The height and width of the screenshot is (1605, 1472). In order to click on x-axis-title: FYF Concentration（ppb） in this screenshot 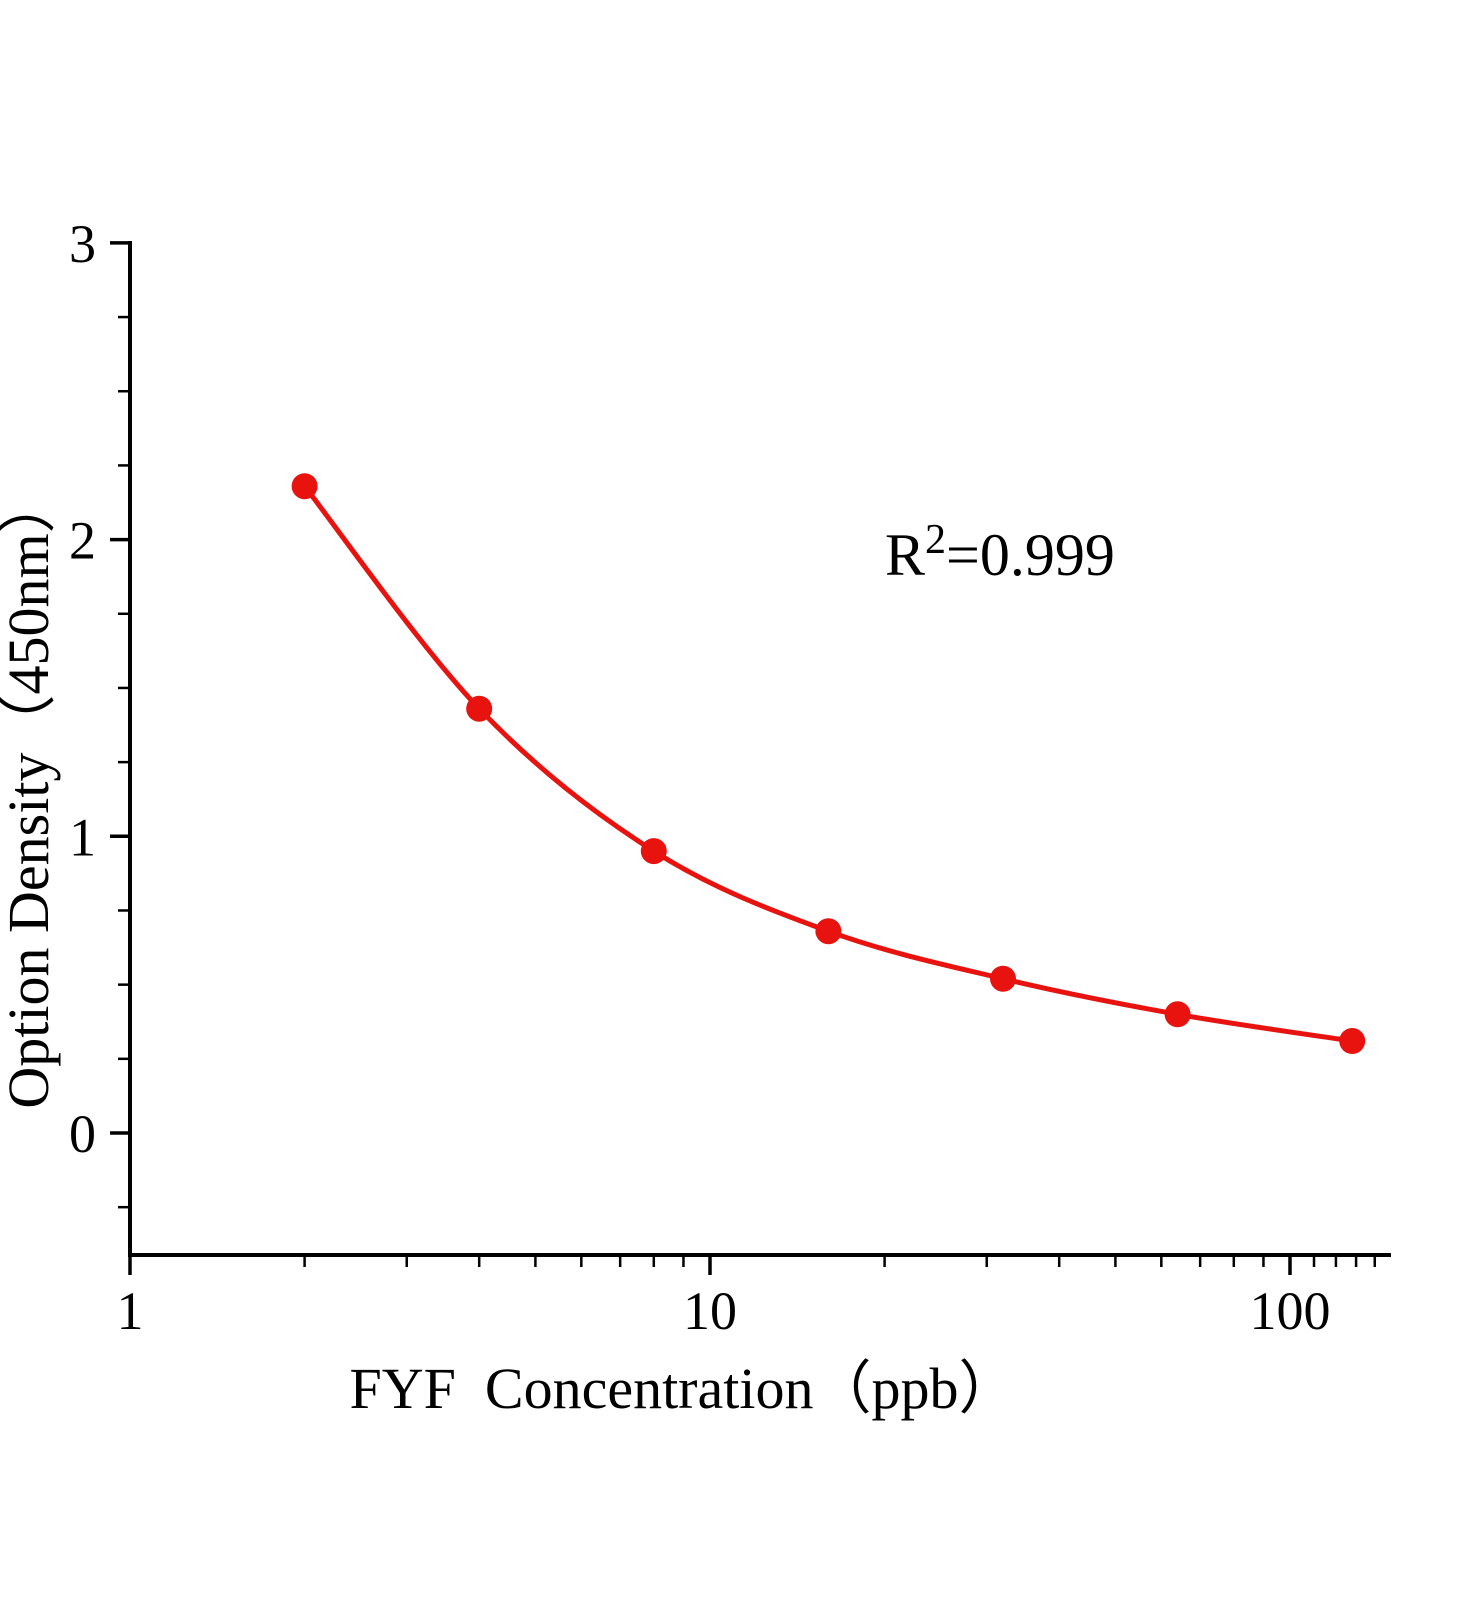, I will do `click(683, 1388)`.